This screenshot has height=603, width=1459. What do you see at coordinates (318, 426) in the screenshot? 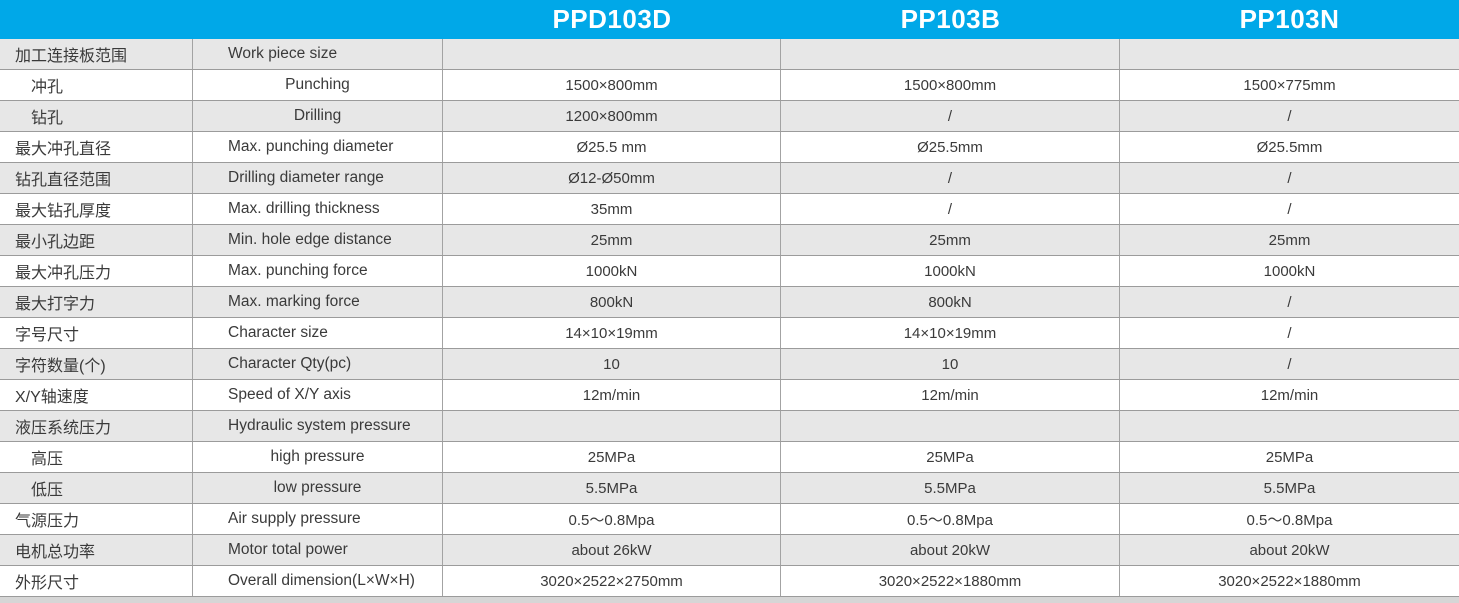
I see `row-label-english: Hydraulic system pressure` at bounding box center [318, 426].